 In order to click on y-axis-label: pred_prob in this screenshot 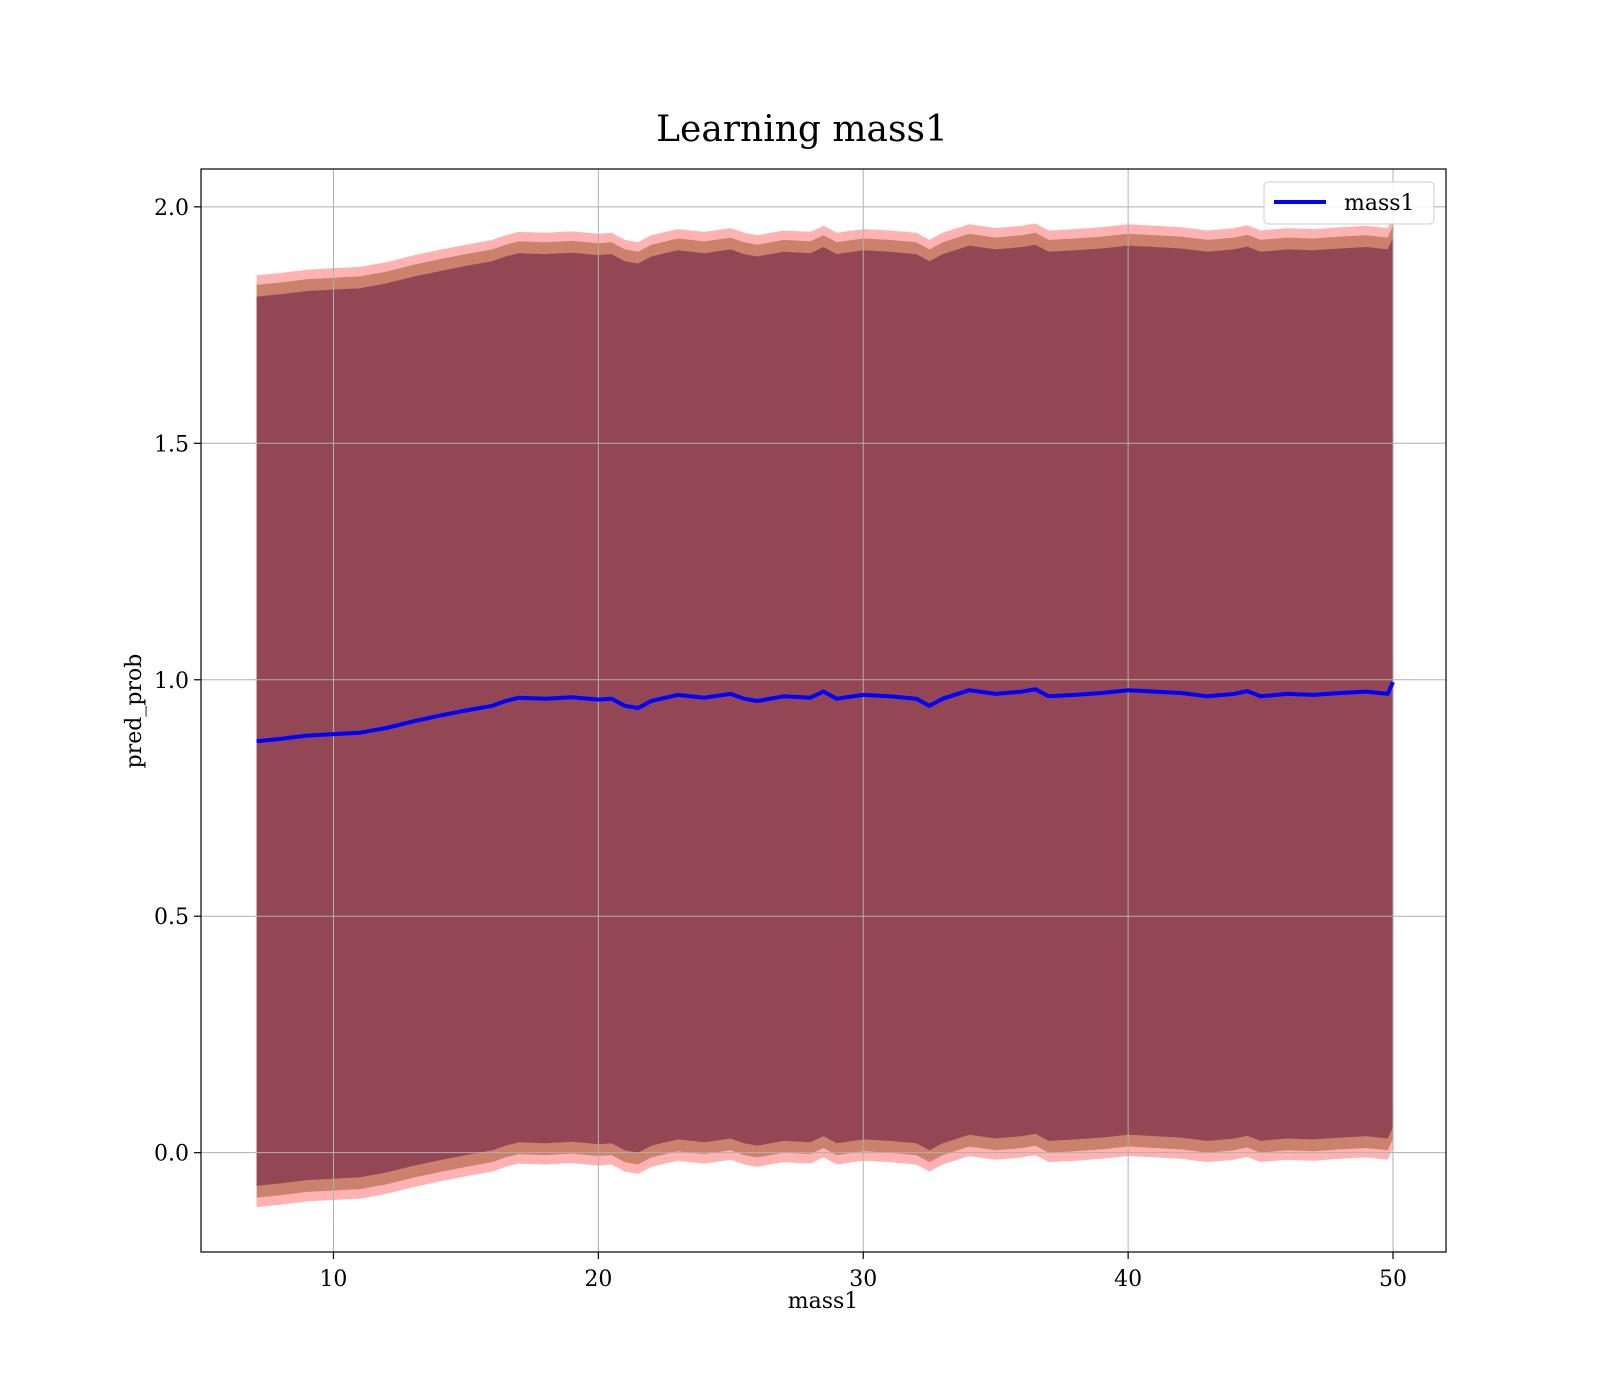, I will do `click(134, 711)`.